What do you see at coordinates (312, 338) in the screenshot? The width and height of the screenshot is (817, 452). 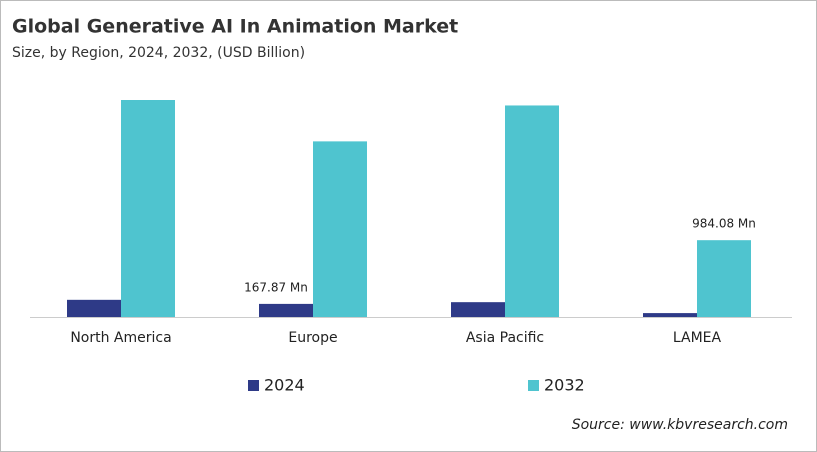 I see `x-tick-label: Europe` at bounding box center [312, 338].